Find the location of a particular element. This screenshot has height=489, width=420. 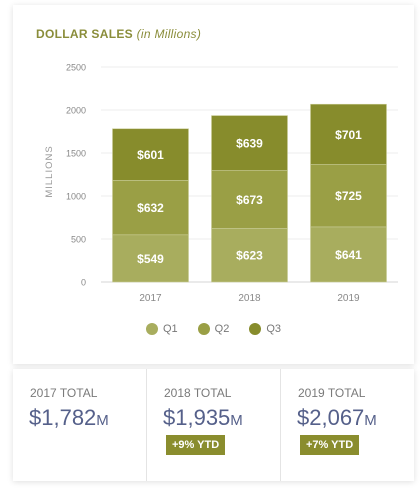

legend-label: Q1 is located at coordinates (170, 329).